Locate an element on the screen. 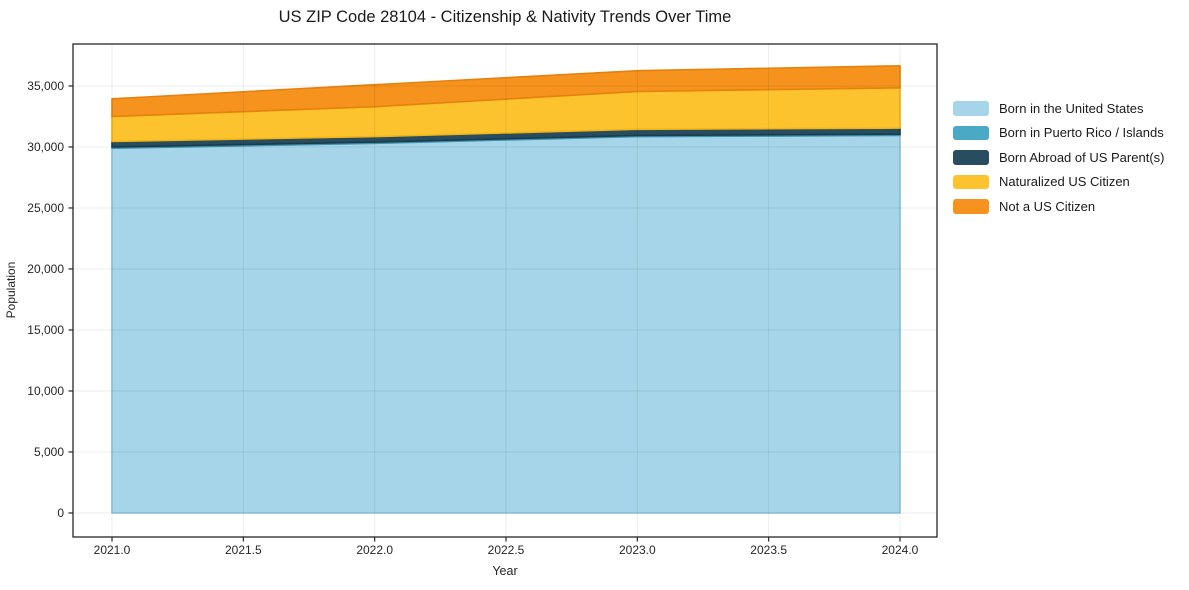 This screenshot has height=590, width=1189. x-tick-label: 2024.0 is located at coordinates (900, 550).